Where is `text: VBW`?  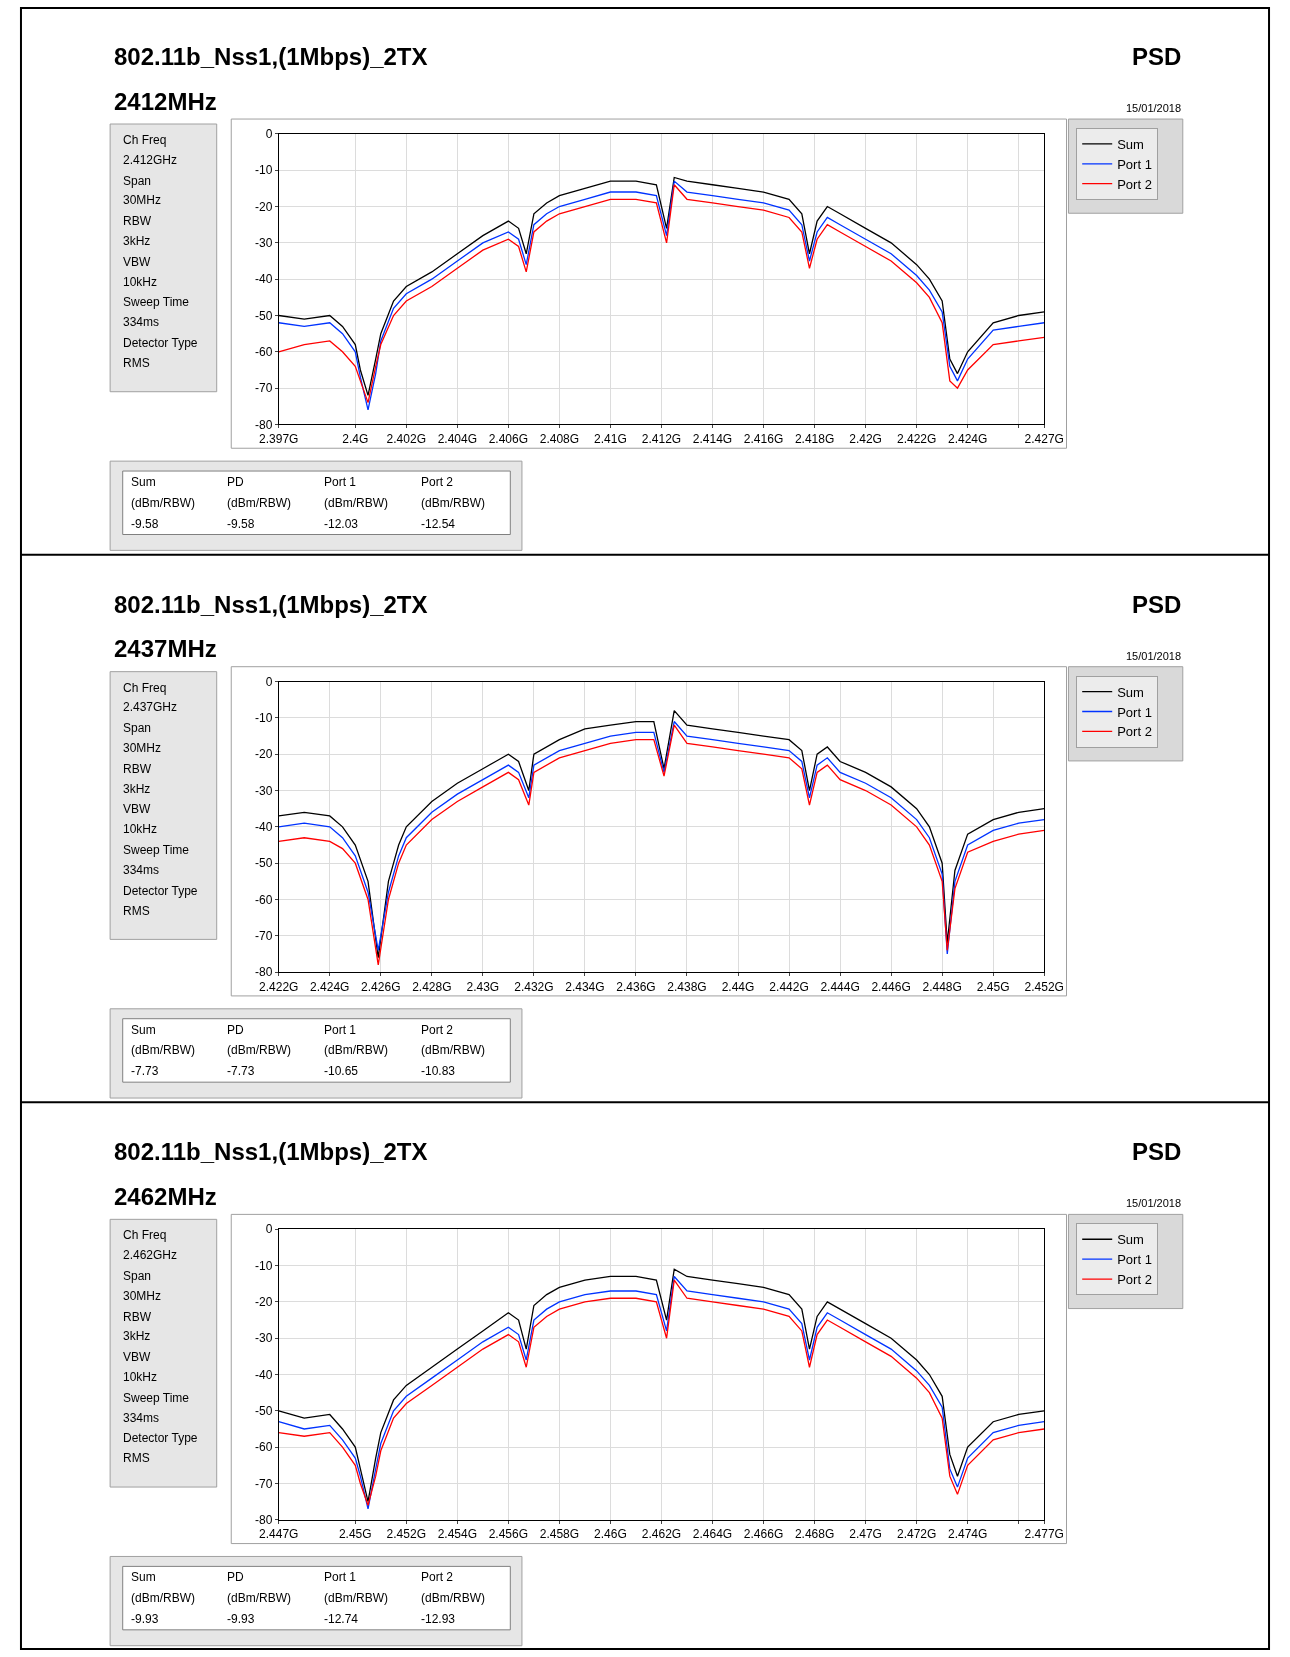
text: VBW is located at coordinates (137, 1357).